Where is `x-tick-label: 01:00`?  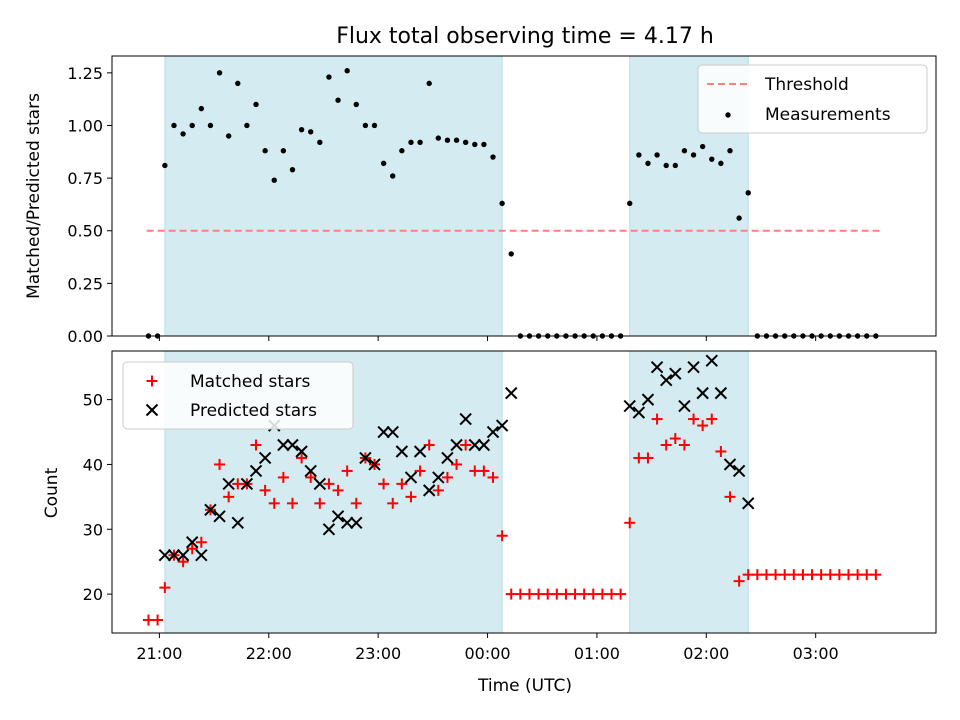 x-tick-label: 01:00 is located at coordinates (597, 653).